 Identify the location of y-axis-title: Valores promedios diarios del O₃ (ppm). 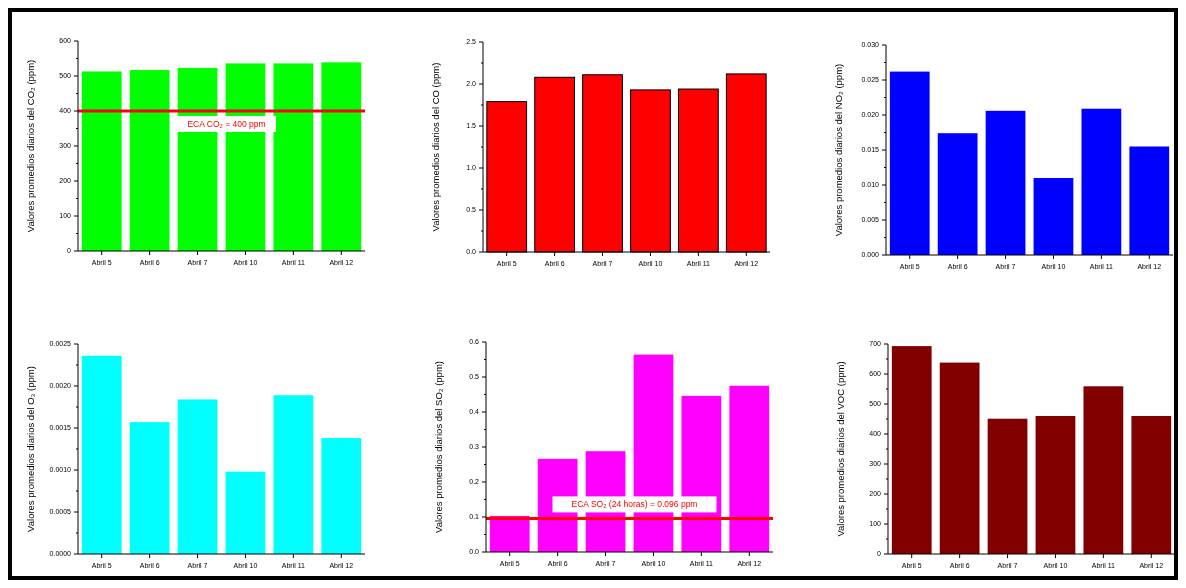
(30, 449).